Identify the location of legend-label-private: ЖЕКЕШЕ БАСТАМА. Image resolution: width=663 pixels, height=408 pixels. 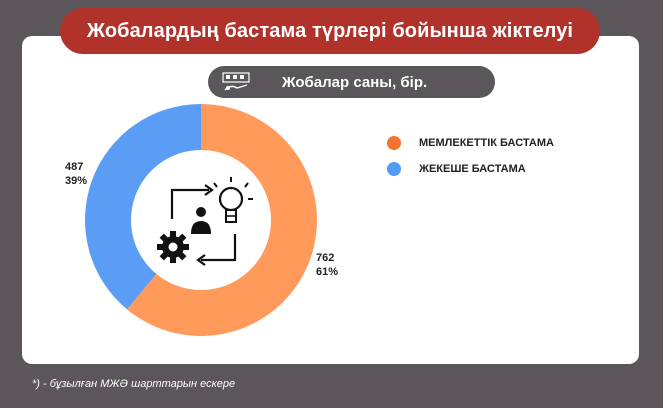
(472, 169).